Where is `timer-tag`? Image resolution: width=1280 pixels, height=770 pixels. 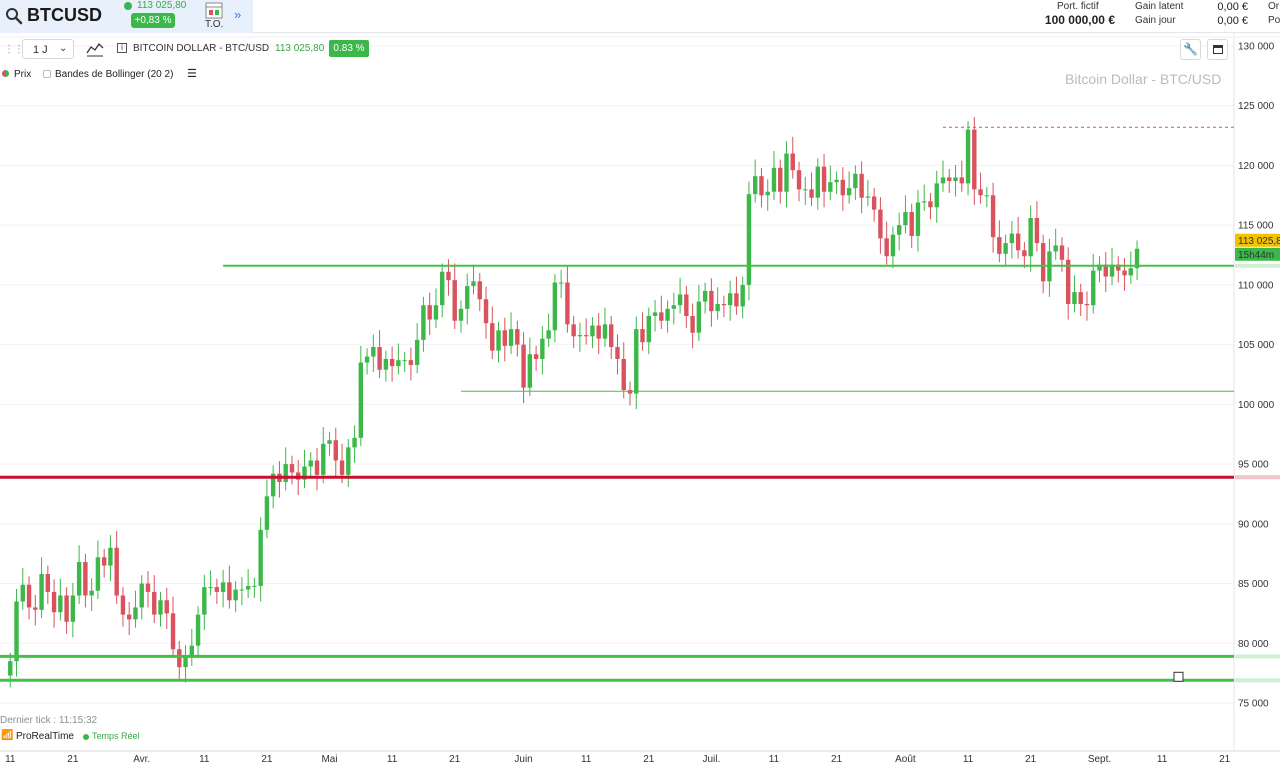 timer-tag is located at coordinates (1257, 254).